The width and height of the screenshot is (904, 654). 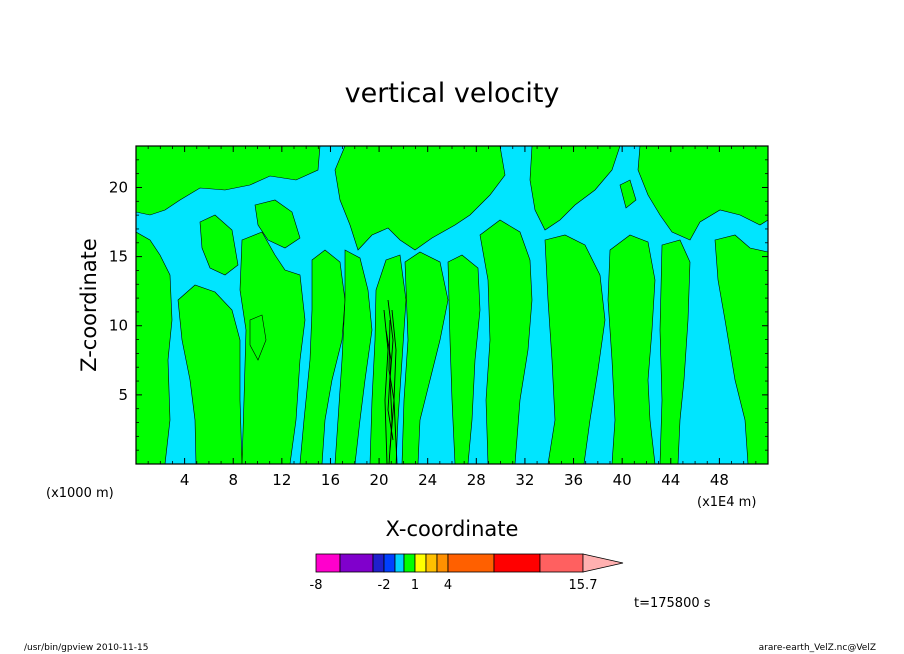 I want to click on y-unit-note: (x1000 m), so click(x=80, y=493).